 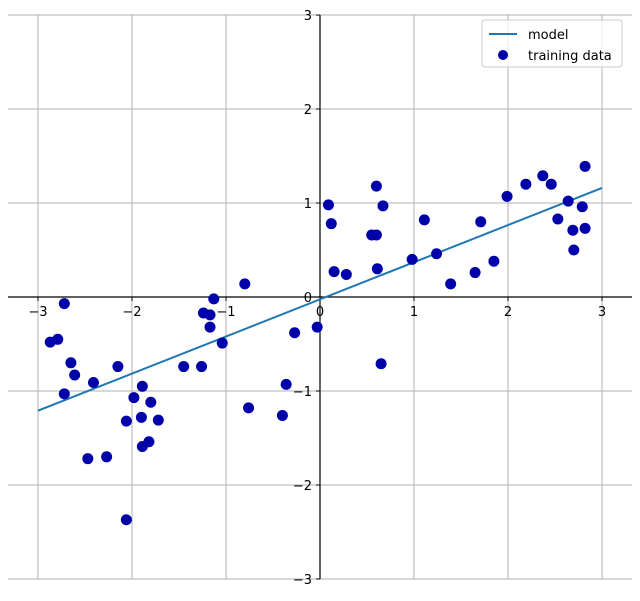 What do you see at coordinates (37, 312) in the screenshot?
I see `x-tick-label: −3` at bounding box center [37, 312].